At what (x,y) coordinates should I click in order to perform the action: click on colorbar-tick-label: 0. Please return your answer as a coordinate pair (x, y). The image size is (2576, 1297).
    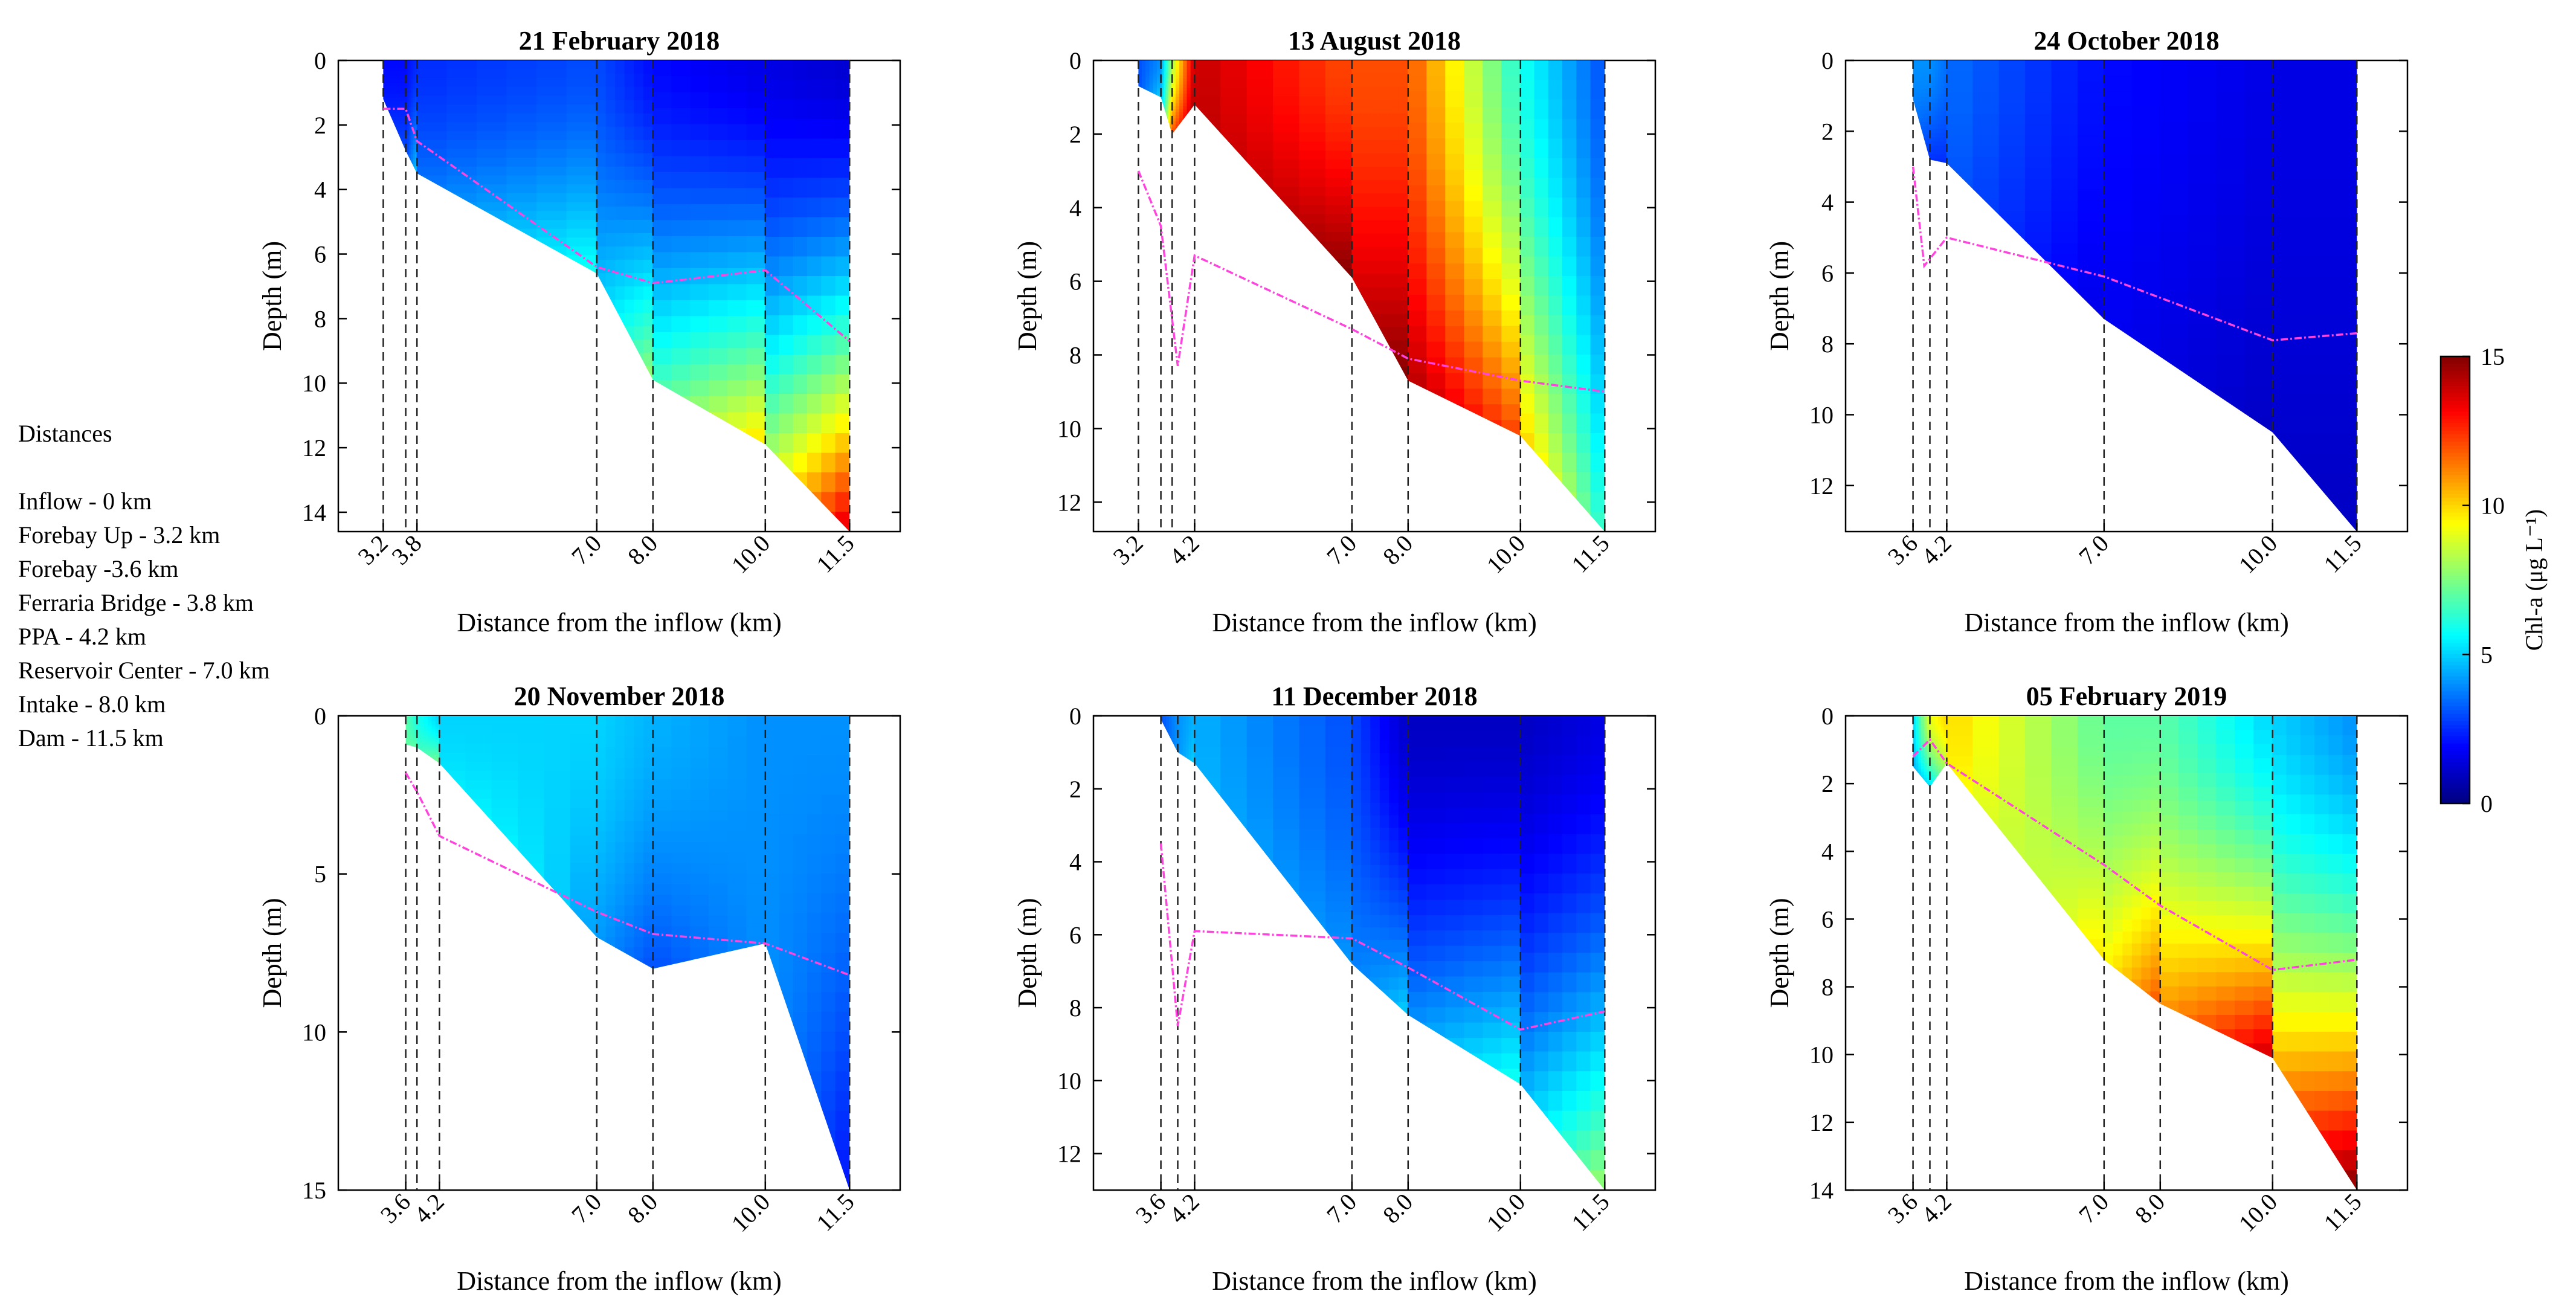
    Looking at the image, I should click on (2487, 803).